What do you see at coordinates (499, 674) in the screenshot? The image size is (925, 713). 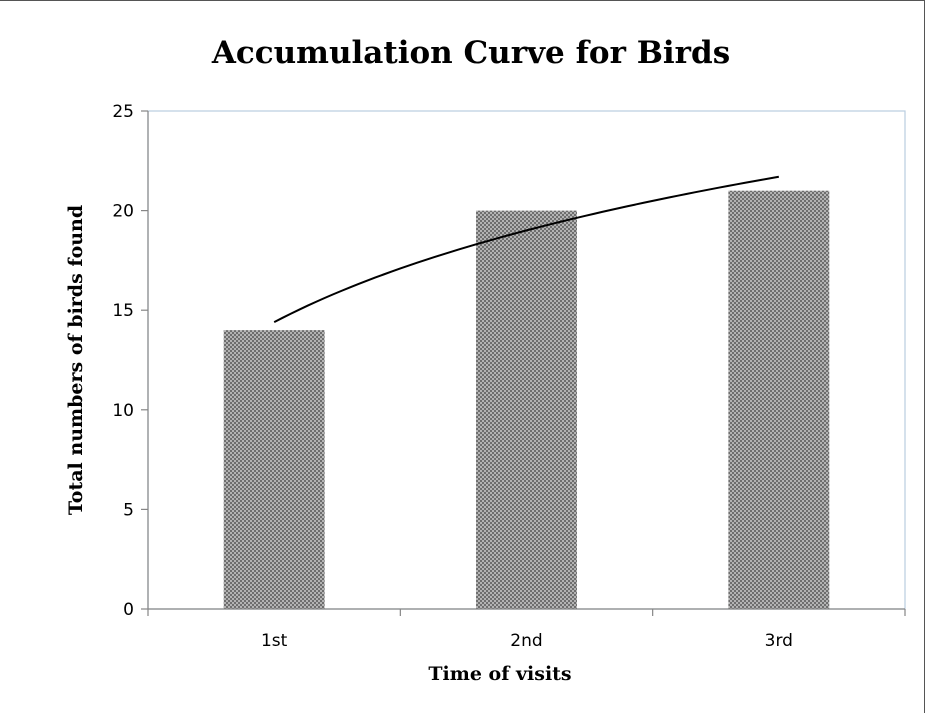 I see `x-axis-label: Time of visits` at bounding box center [499, 674].